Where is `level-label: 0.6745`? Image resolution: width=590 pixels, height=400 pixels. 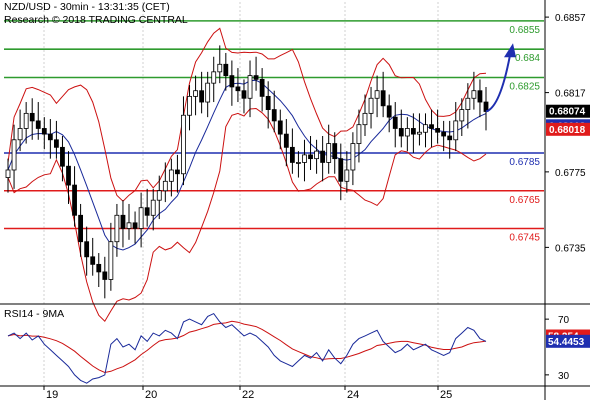
level-label: 0.6745 is located at coordinates (524, 238).